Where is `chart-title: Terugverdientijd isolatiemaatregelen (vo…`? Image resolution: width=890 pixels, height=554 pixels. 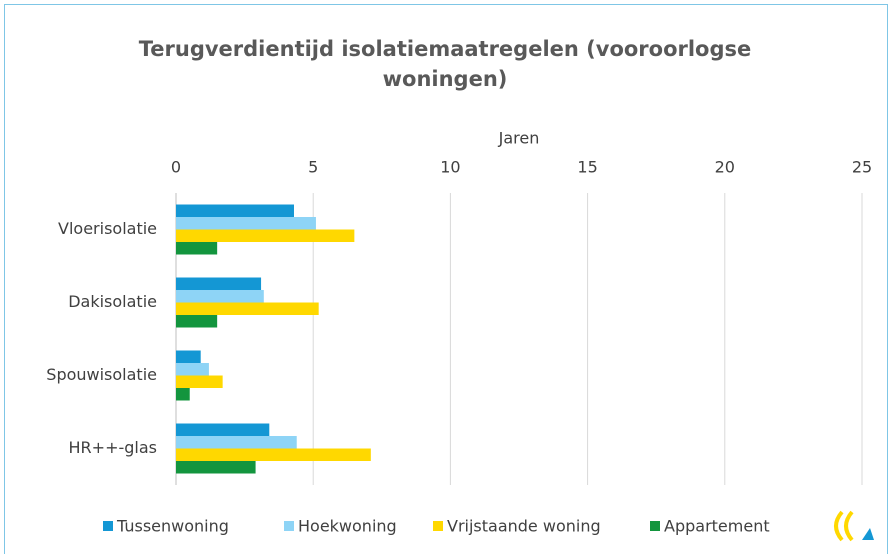 chart-title: Terugverdientijd isolatiemaatregelen (vo… is located at coordinates (445, 64).